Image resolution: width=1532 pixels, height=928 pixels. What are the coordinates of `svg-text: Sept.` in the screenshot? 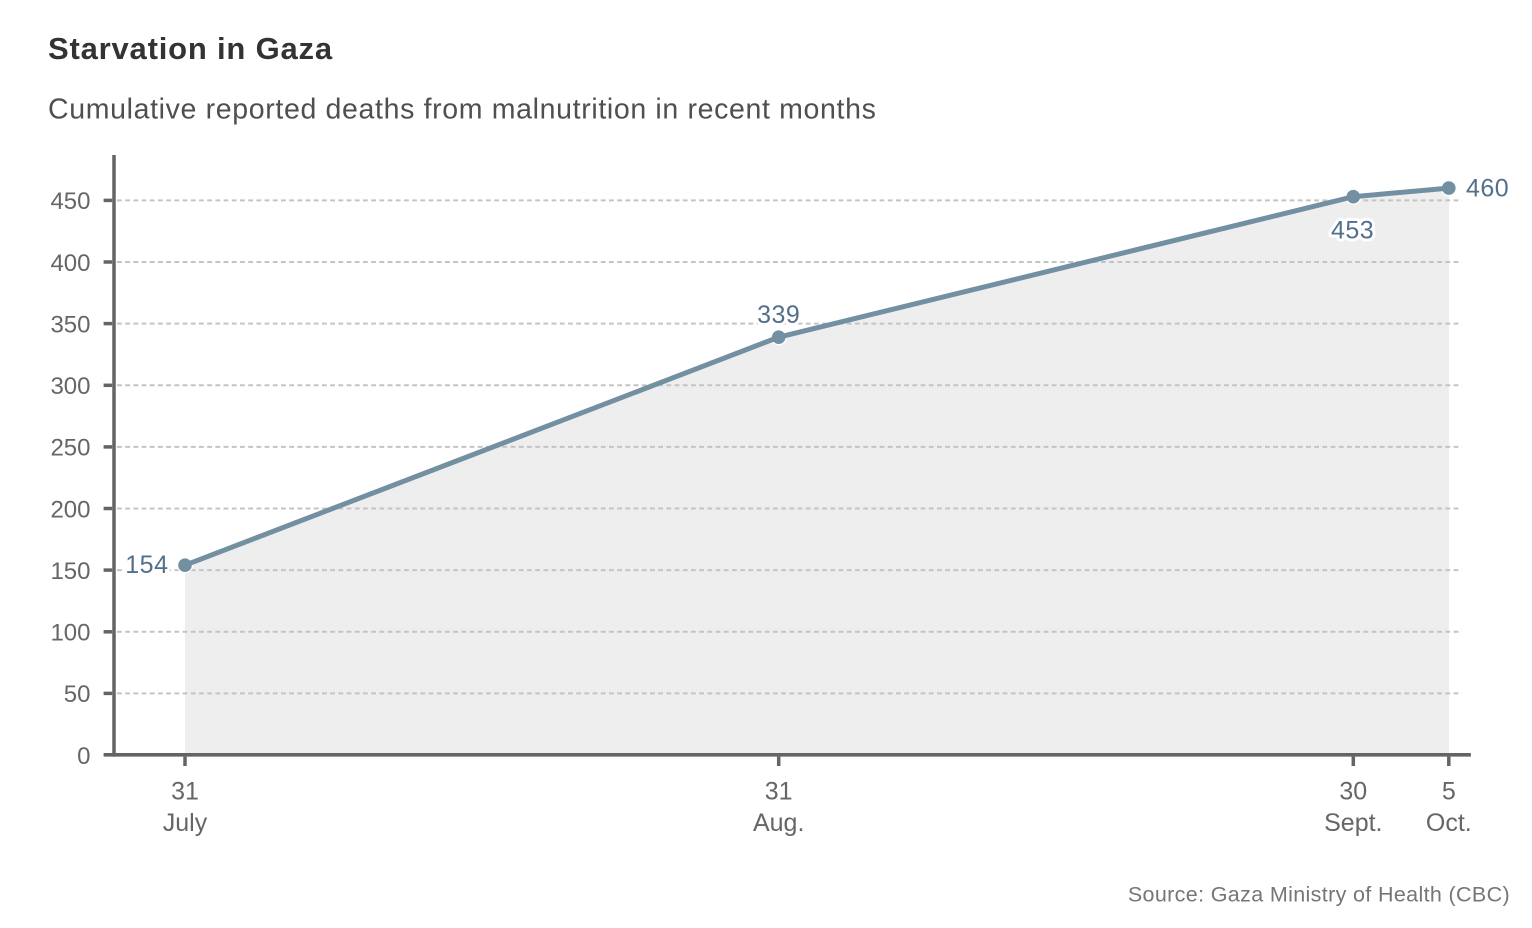 It's located at (1353, 823).